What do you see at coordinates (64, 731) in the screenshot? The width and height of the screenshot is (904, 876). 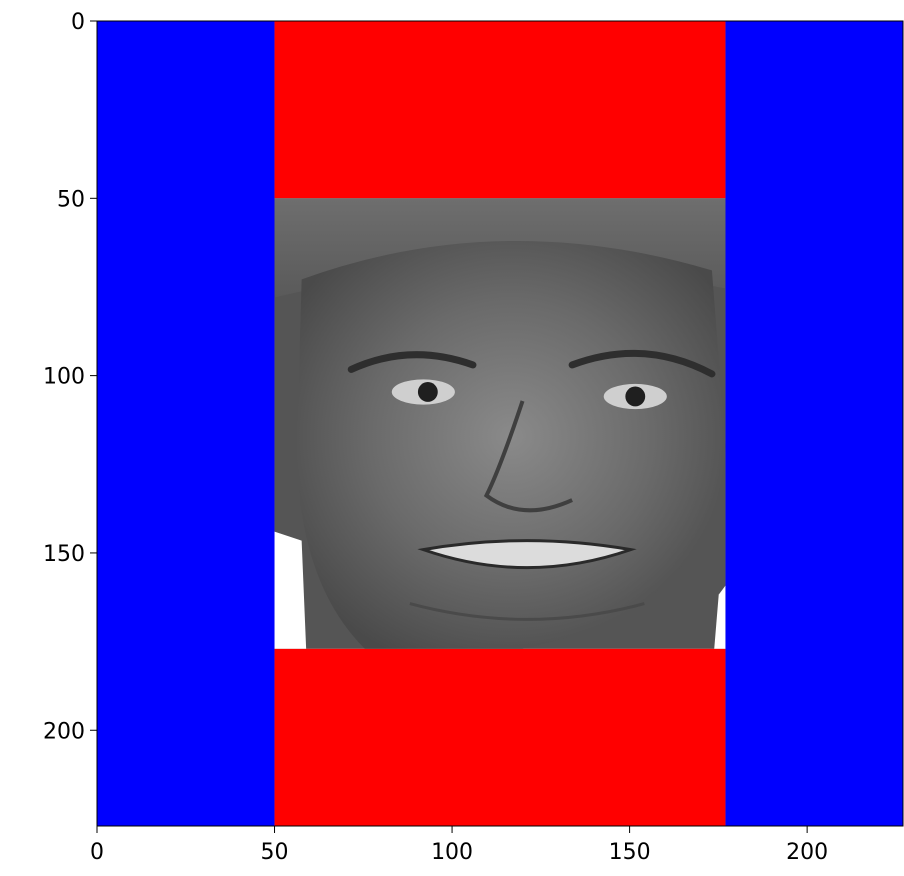 I see `y-tick-label: 200` at bounding box center [64, 731].